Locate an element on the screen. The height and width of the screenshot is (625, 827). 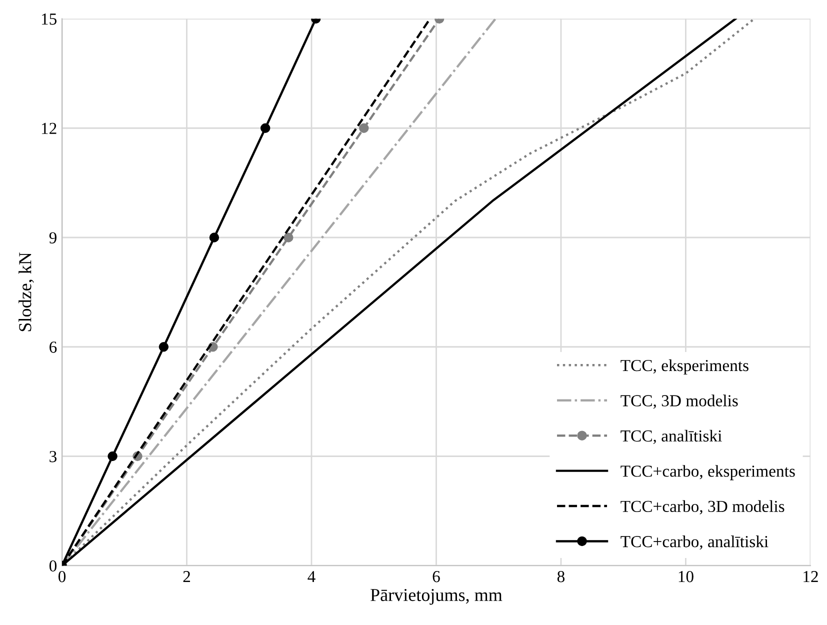
legend-label: TCC, 3D modelis is located at coordinates (679, 401).